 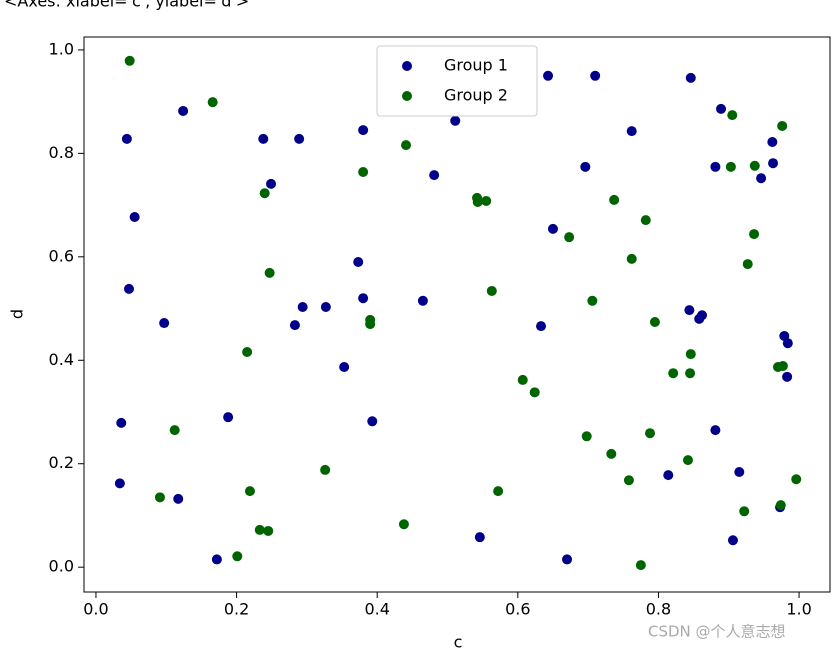 I want to click on x-tick-label: 0.2, so click(x=236, y=609).